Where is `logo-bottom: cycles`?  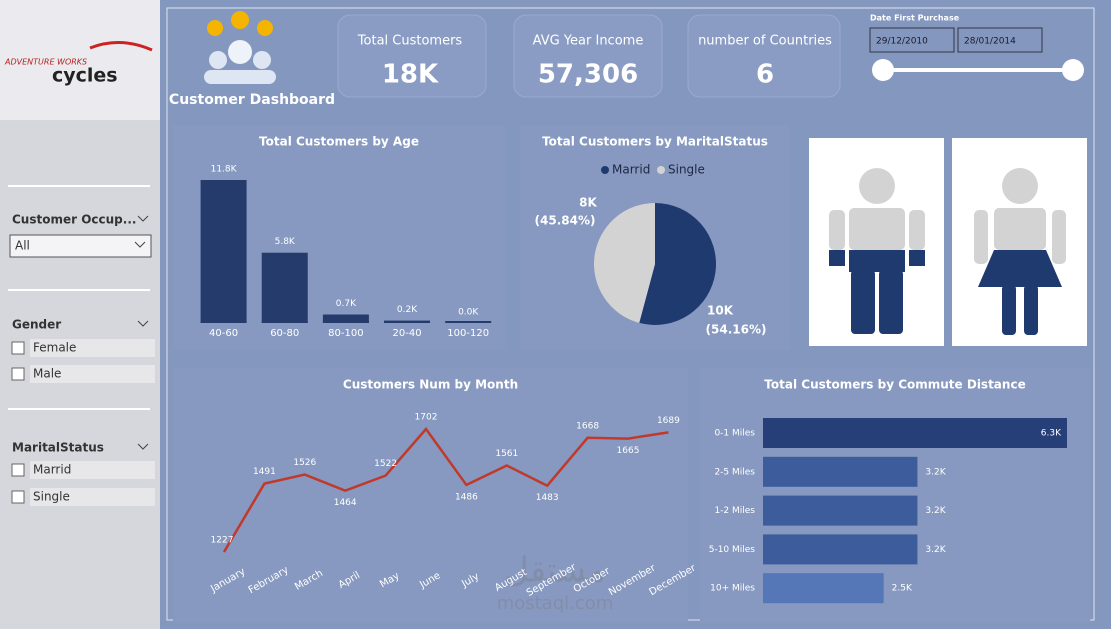
logo-bottom: cycles is located at coordinates (85, 76).